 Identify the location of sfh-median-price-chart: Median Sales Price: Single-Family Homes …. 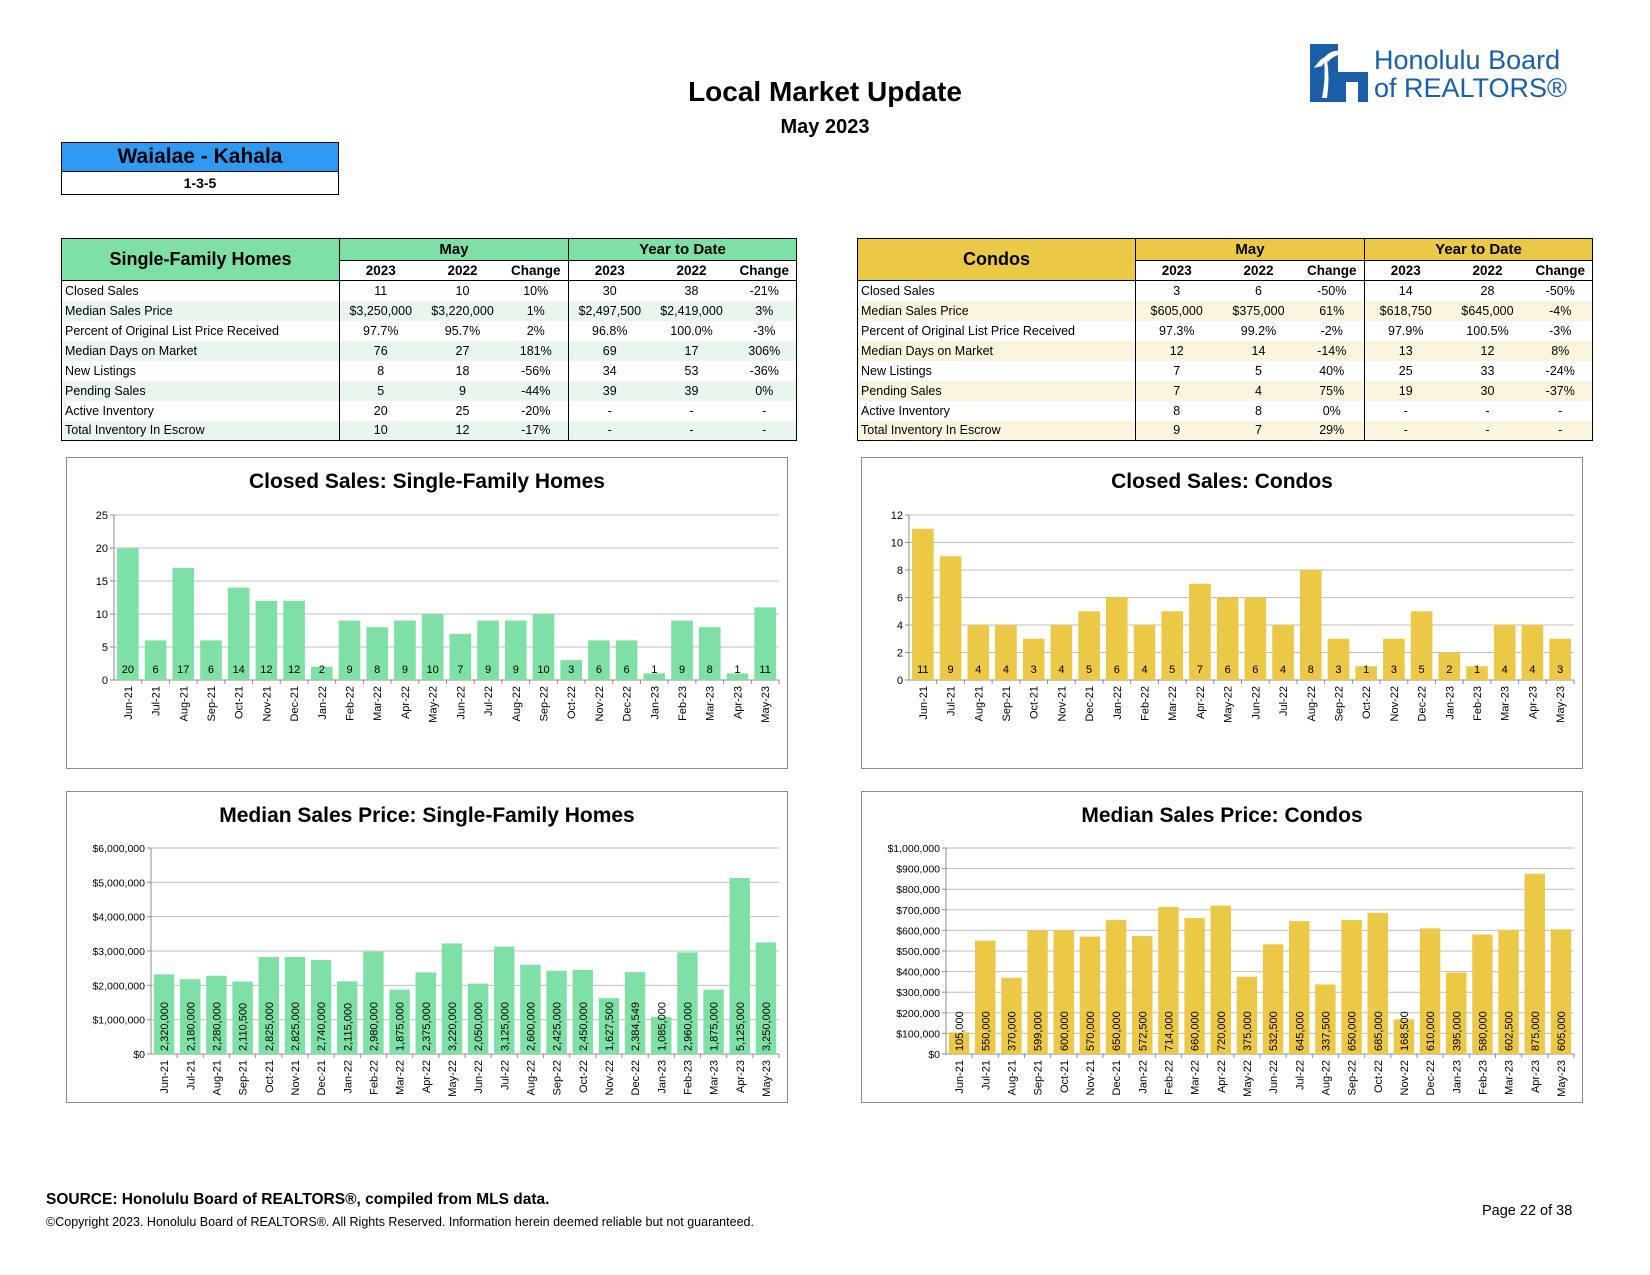
(427, 947).